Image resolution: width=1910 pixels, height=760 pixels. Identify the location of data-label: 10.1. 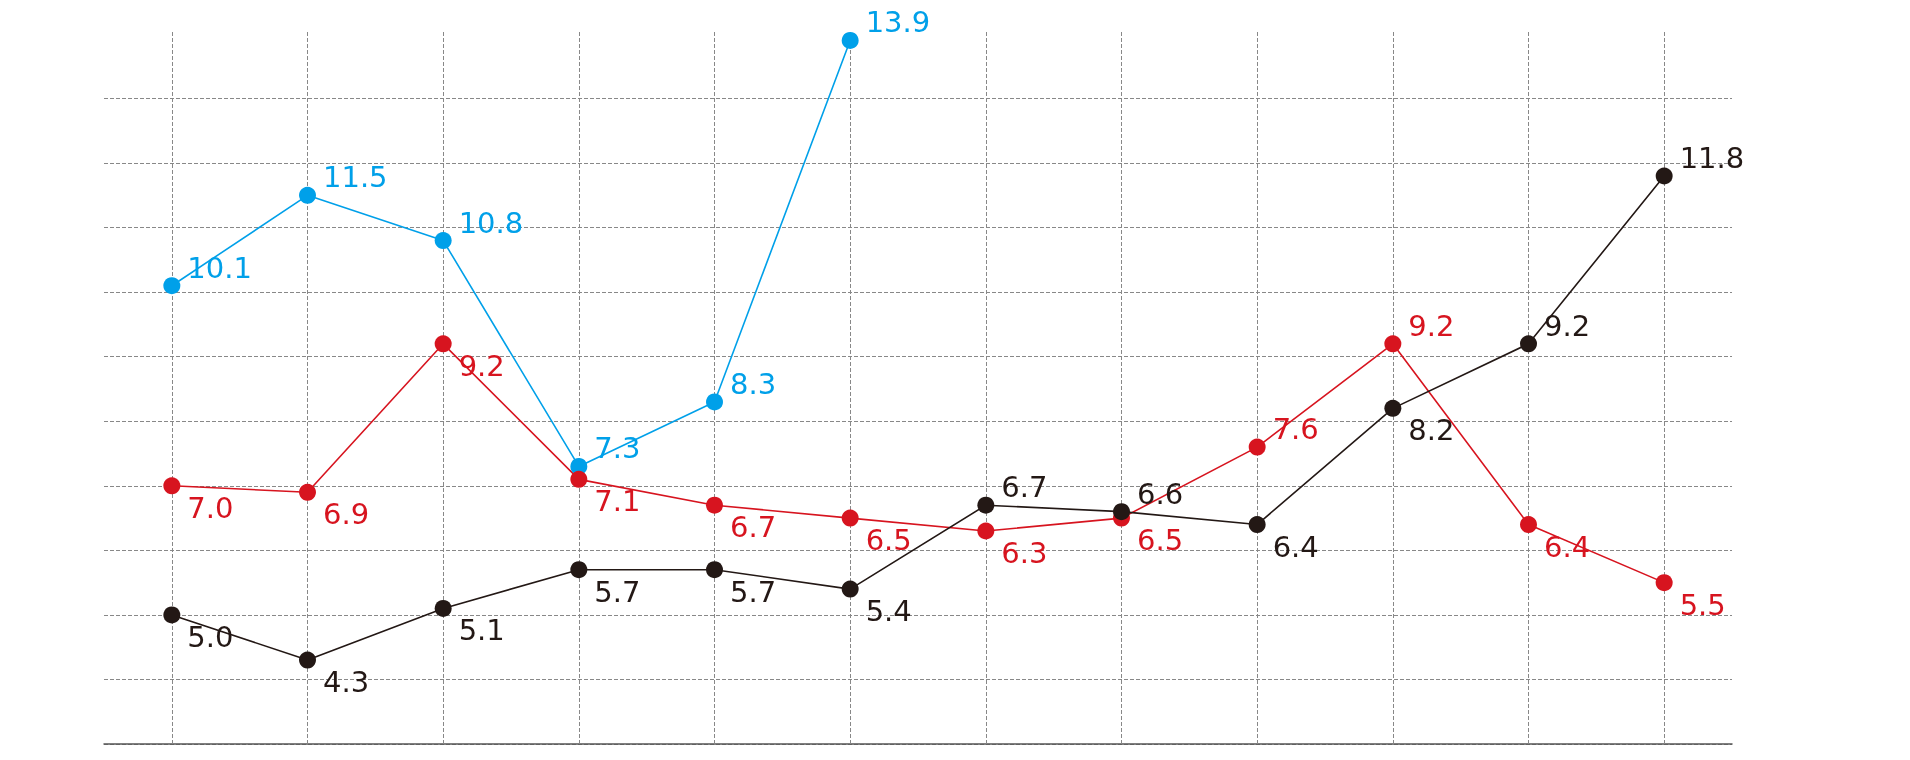
(219, 267).